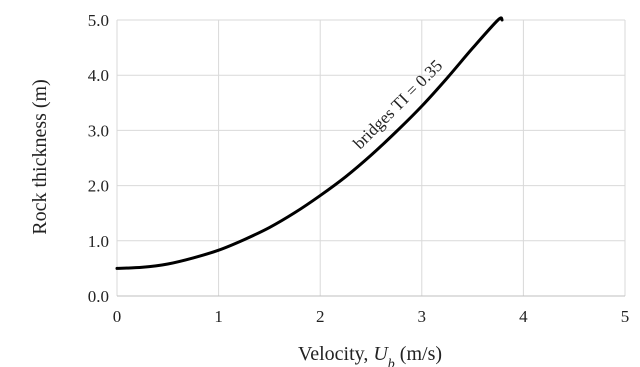 The height and width of the screenshot is (367, 640). Describe the element at coordinates (397, 104) in the screenshot. I see `series-annotation: bridges TI = 0.35` at that location.